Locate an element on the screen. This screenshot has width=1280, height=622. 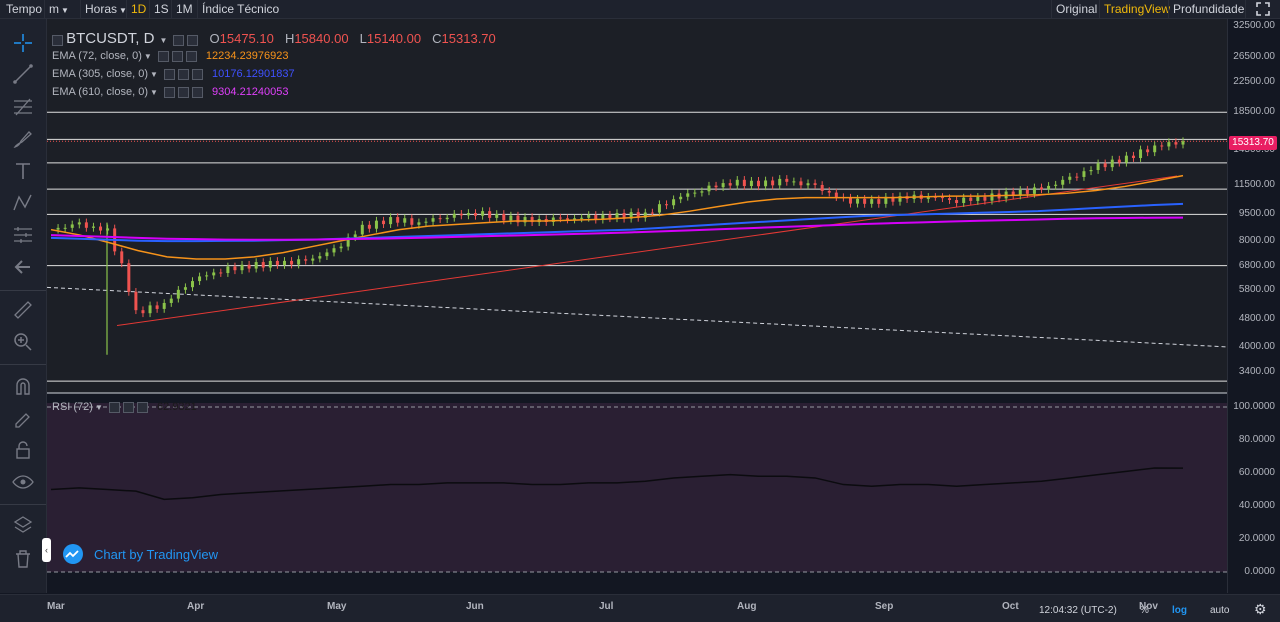
chevron-left-icon: ‹ is located at coordinates (46, 550).